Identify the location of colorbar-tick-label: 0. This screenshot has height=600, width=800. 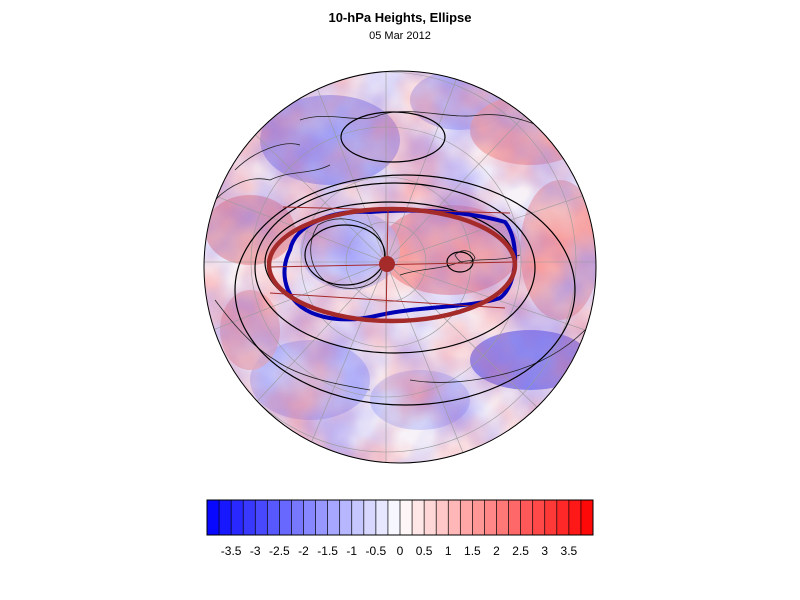
(400, 551).